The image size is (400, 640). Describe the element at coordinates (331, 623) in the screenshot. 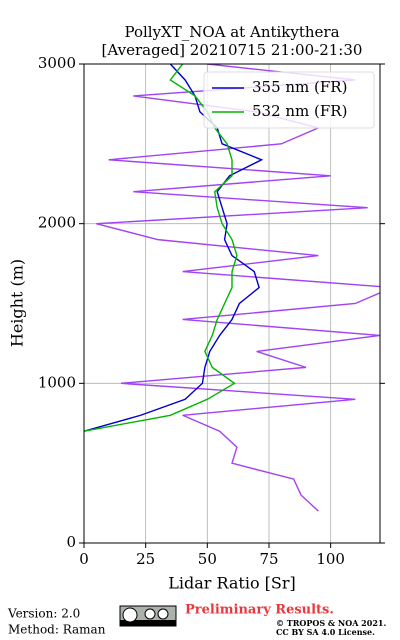

I see `copyright: © TROPOS & NOA 2021.` at that location.